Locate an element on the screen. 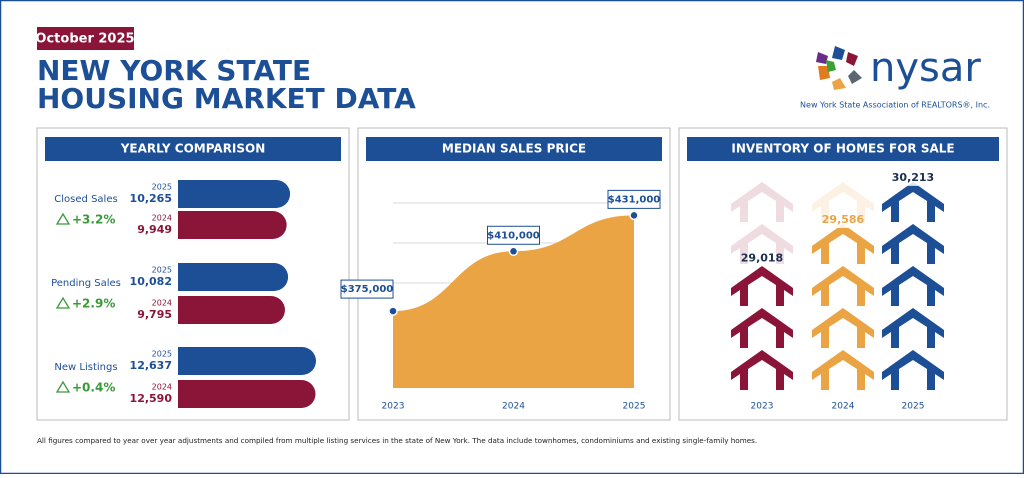 Image resolution: width=1024 pixels, height=478 pixels. logo-name: nysar is located at coordinates (925, 68).